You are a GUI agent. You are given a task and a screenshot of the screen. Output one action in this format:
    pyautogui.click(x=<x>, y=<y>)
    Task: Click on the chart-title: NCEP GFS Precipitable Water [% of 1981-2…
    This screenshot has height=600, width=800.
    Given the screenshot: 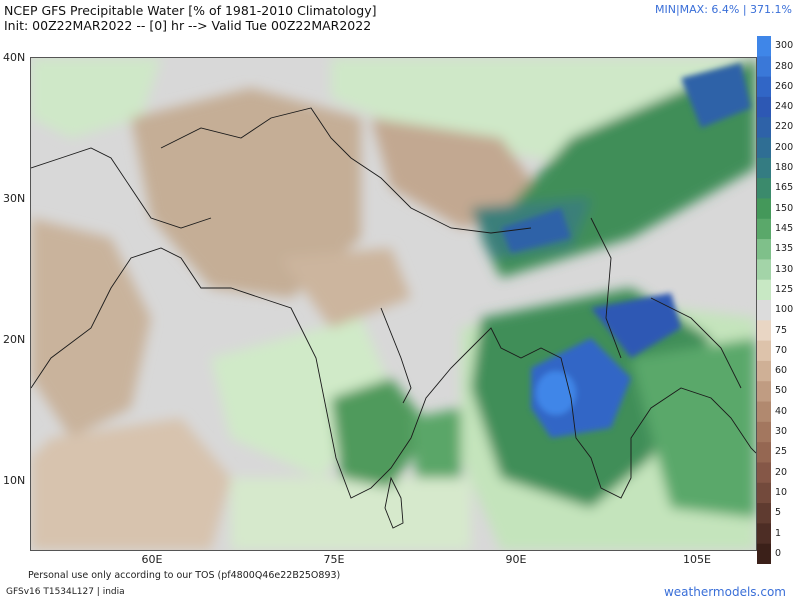 What is the action you would take?
    pyautogui.click(x=190, y=18)
    